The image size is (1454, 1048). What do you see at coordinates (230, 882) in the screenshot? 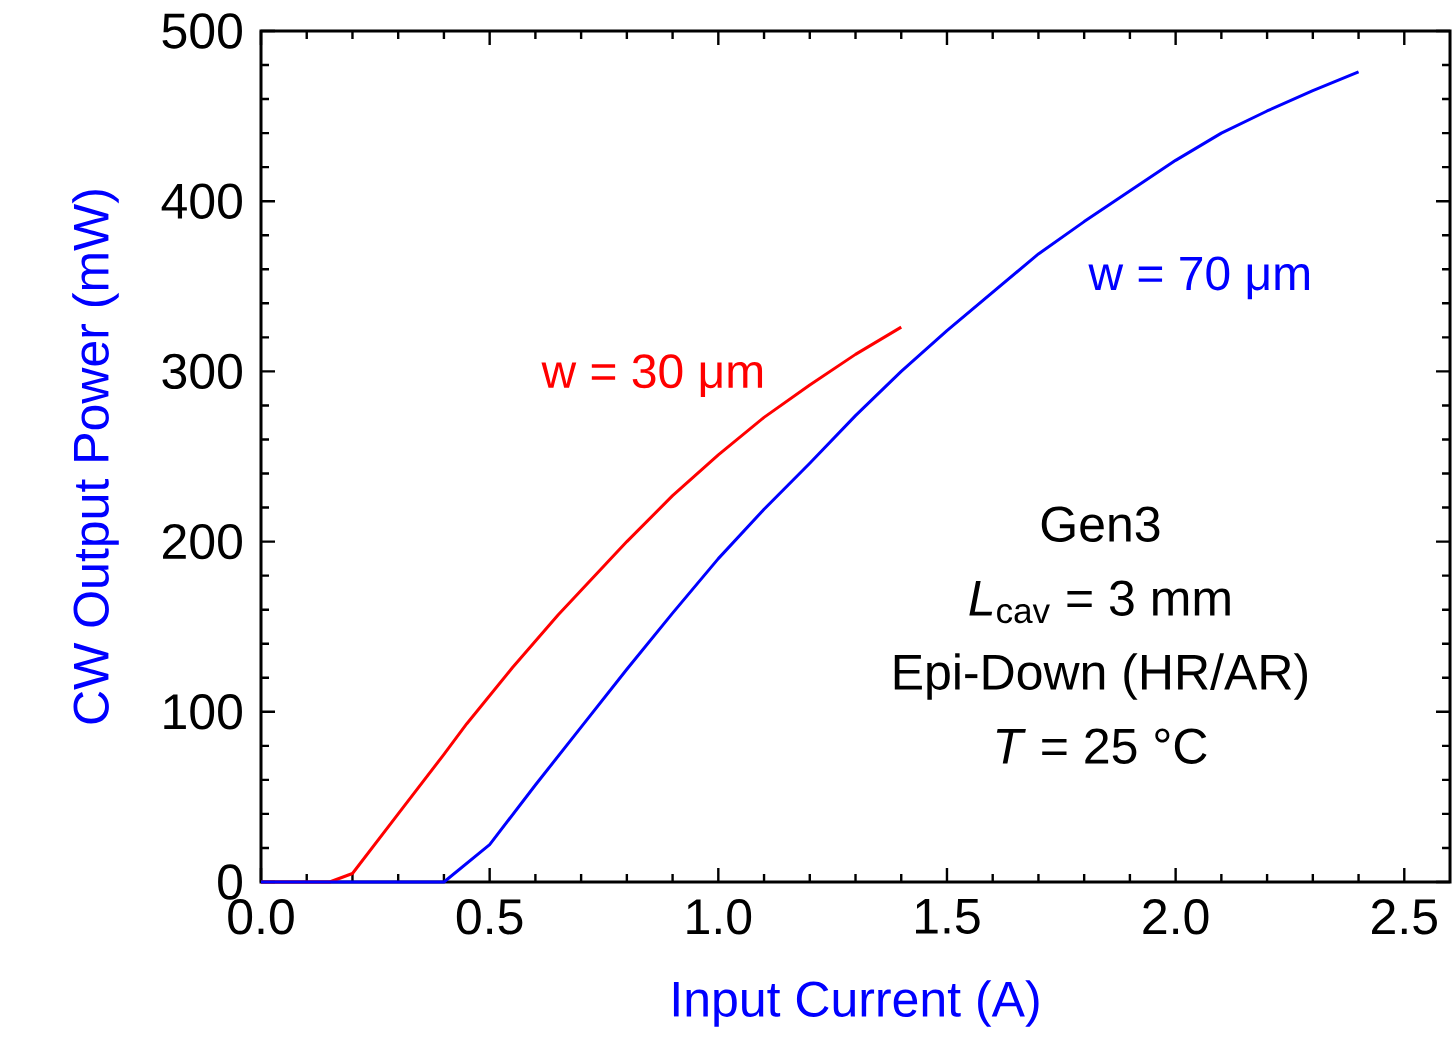
I see `y-tick-label: 0` at bounding box center [230, 882].